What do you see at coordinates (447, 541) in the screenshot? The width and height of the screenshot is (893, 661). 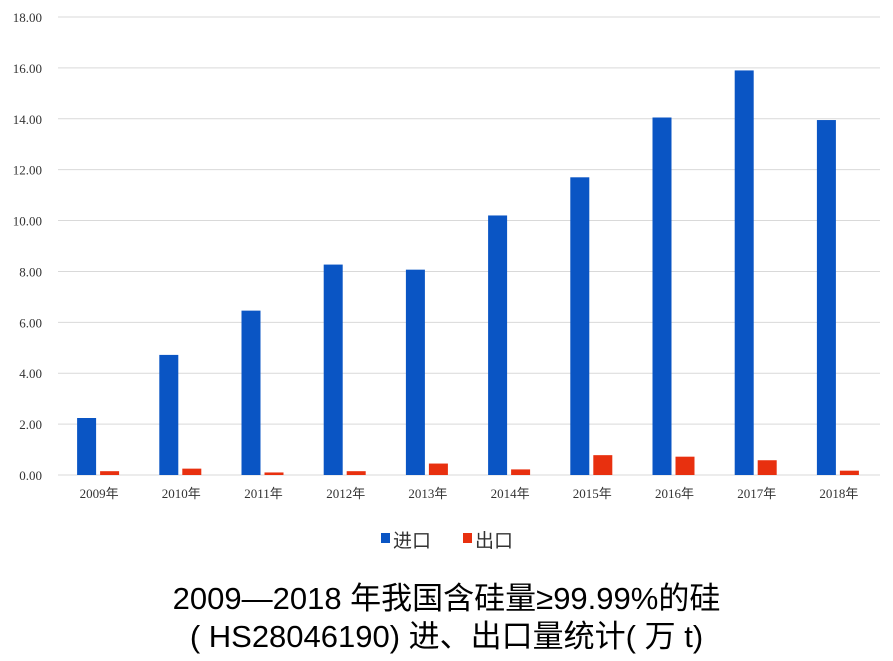 I see `legend: 进口 出口` at bounding box center [447, 541].